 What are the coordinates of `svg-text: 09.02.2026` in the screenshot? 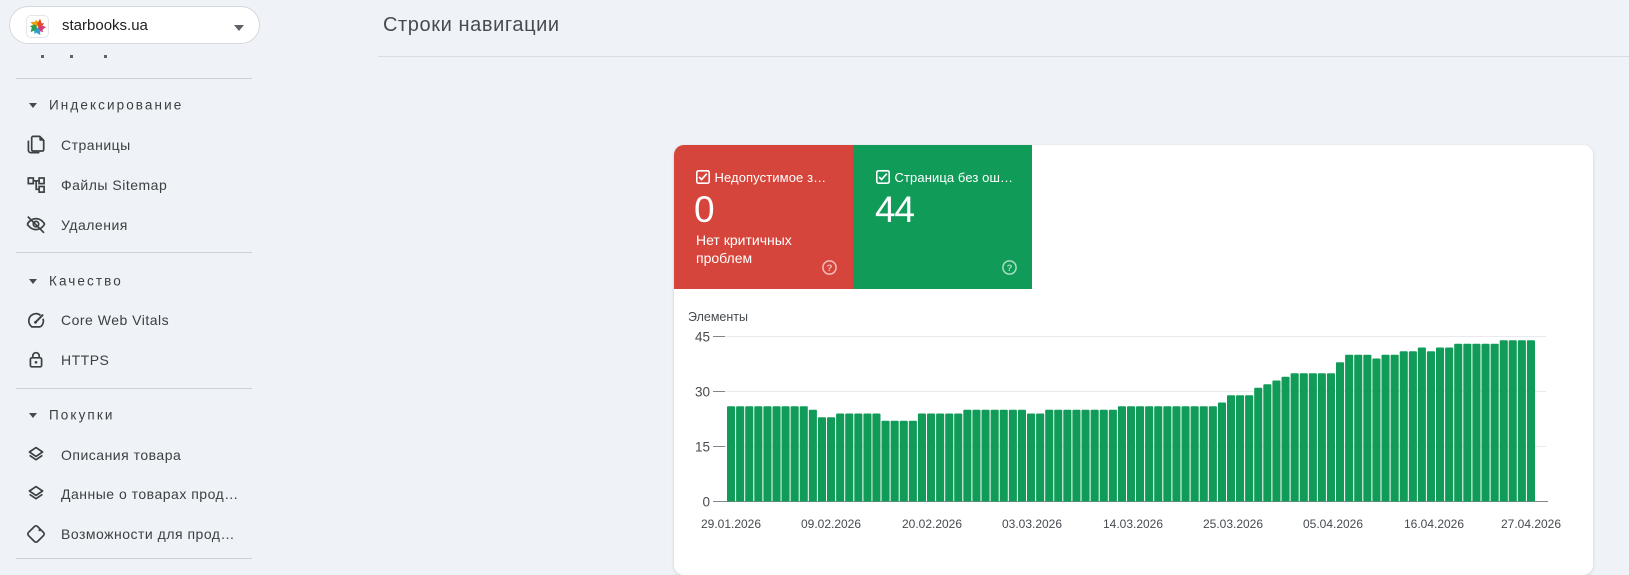 It's located at (831, 524).